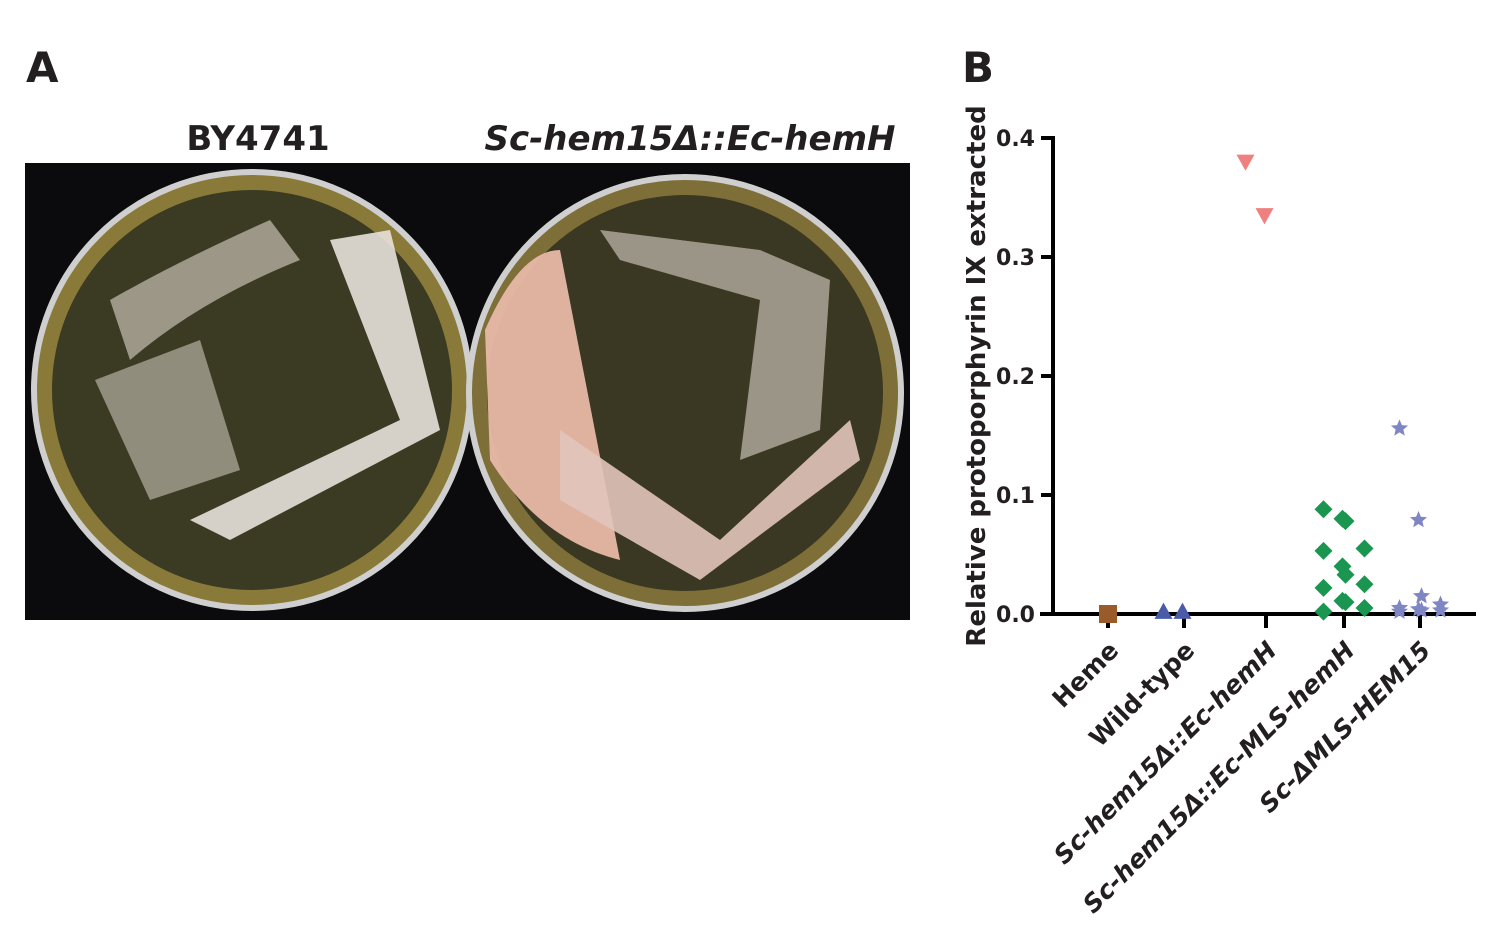  What do you see at coordinates (690, 139) in the screenshot?
I see `plate-label: Sc-hem15Δ::Ec-hemH` at bounding box center [690, 139].